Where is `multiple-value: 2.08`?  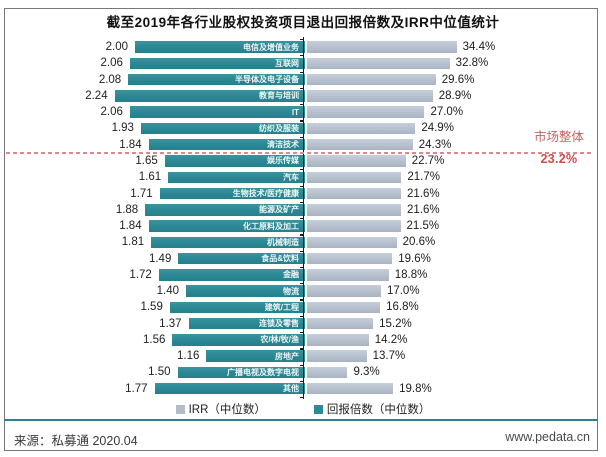 multiple-value: 2.08 is located at coordinates (110, 79).